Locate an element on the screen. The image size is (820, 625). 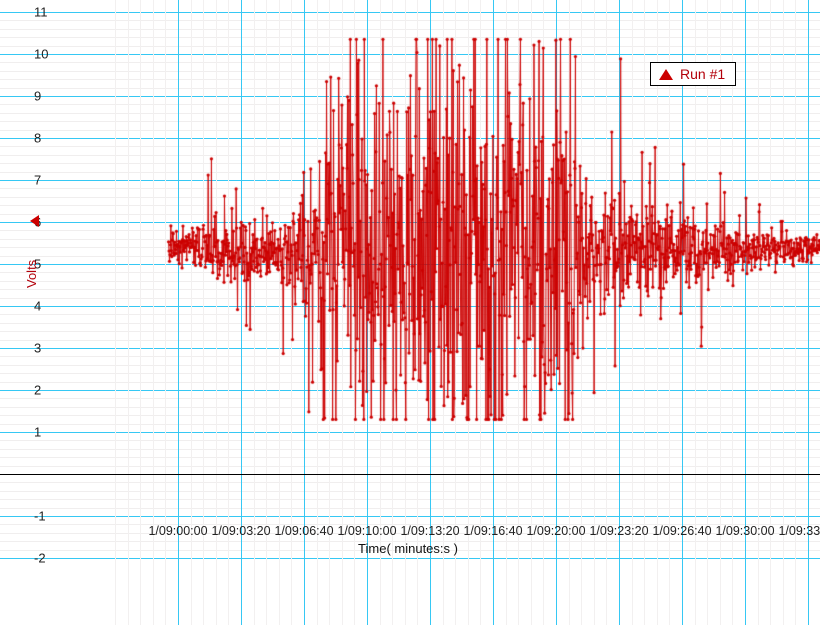
x-axis-tick-label: 1/09:23:20 is located at coordinates (619, 531).